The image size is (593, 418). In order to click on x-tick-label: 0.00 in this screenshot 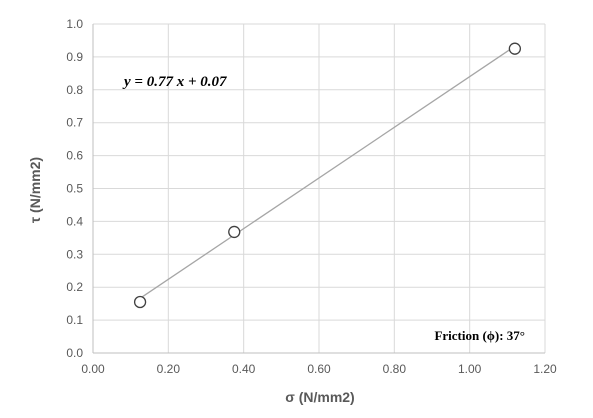, I will do `click(93, 369)`.